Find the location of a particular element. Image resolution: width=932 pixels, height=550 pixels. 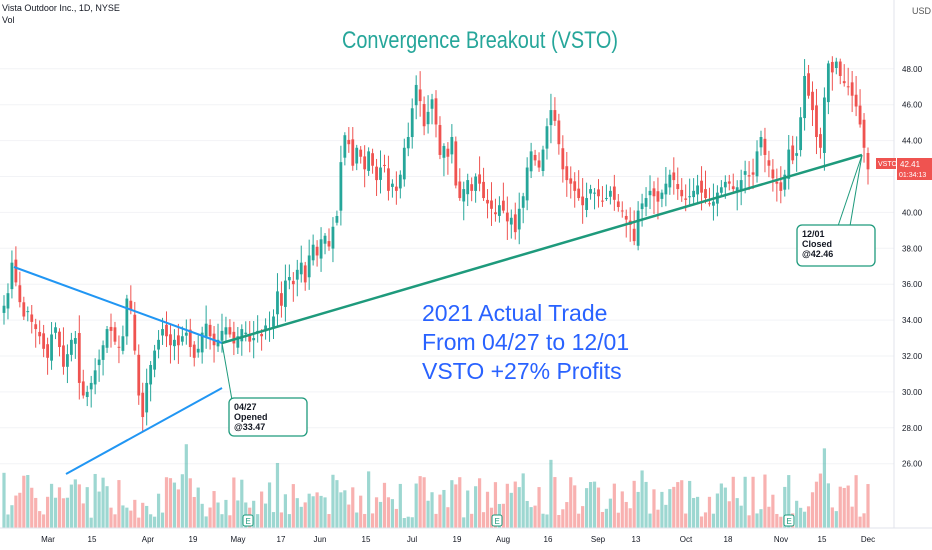

x-tick-label: May is located at coordinates (237, 539).